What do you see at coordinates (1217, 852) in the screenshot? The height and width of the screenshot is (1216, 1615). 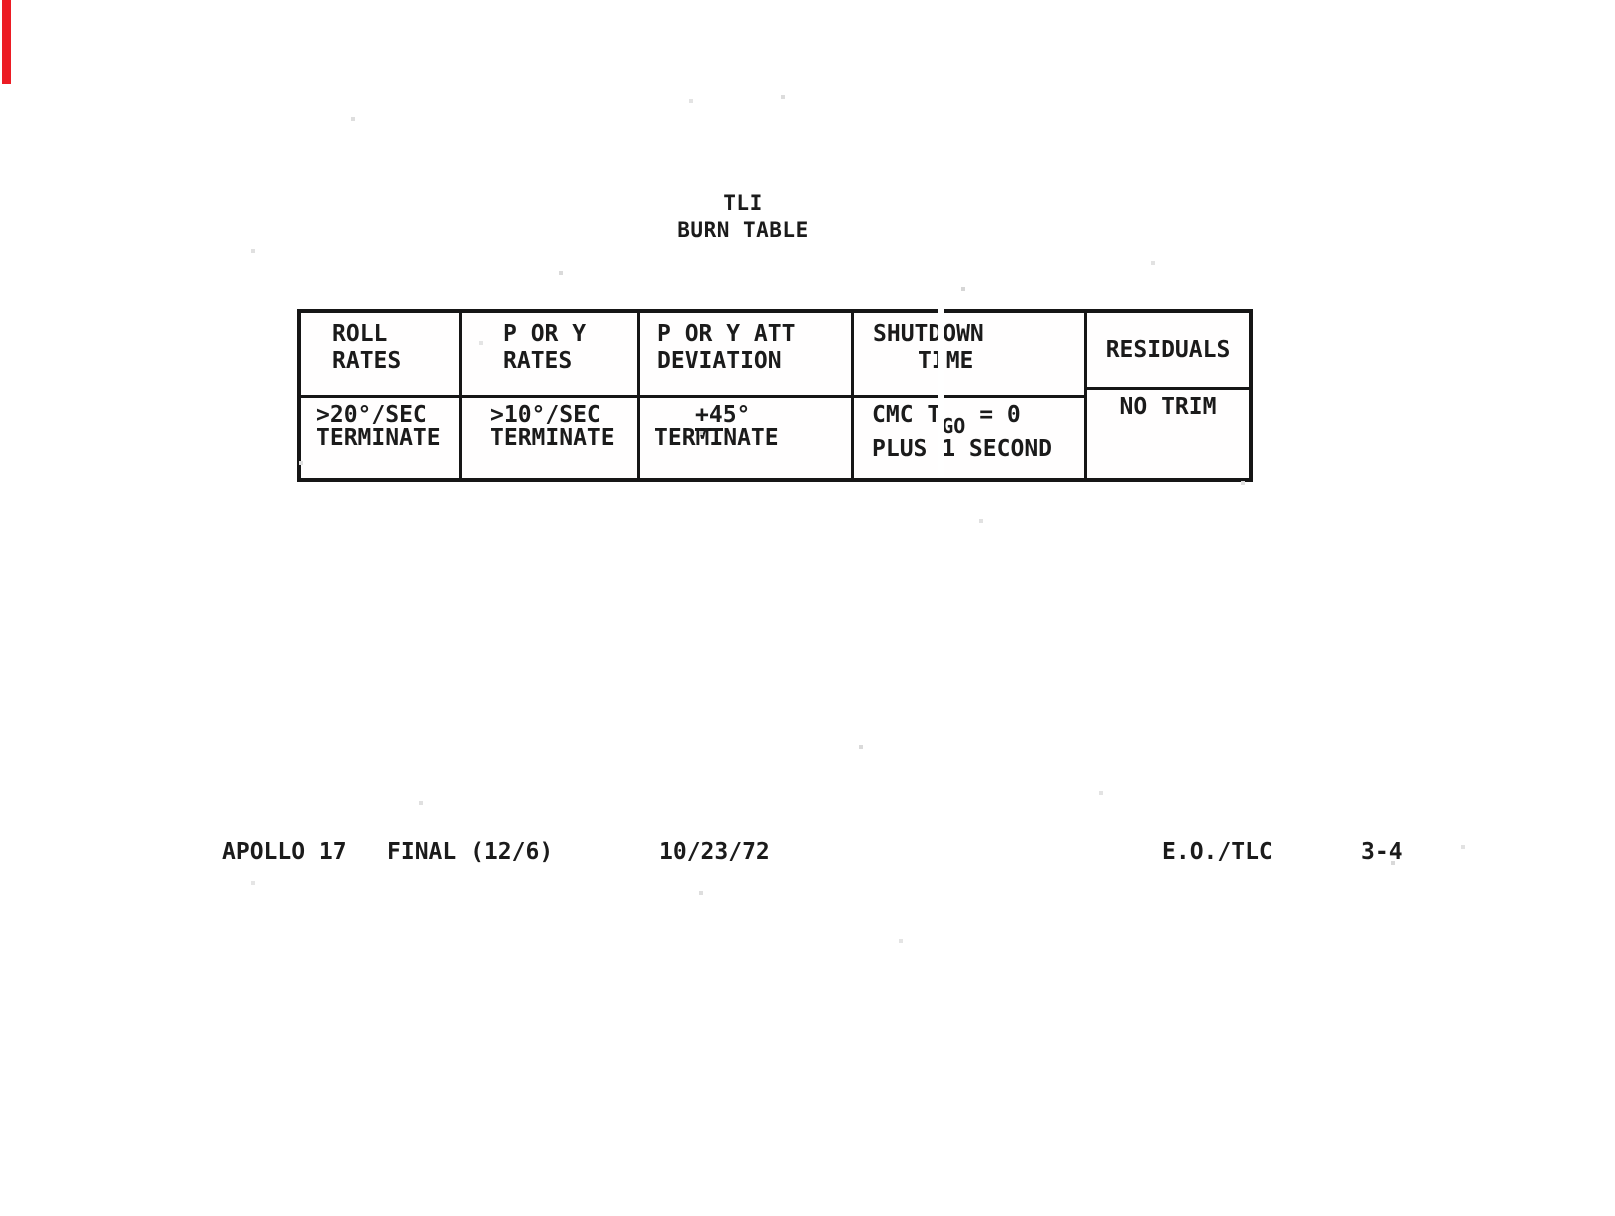 I see `footer-section: E.O./TLC` at bounding box center [1217, 852].